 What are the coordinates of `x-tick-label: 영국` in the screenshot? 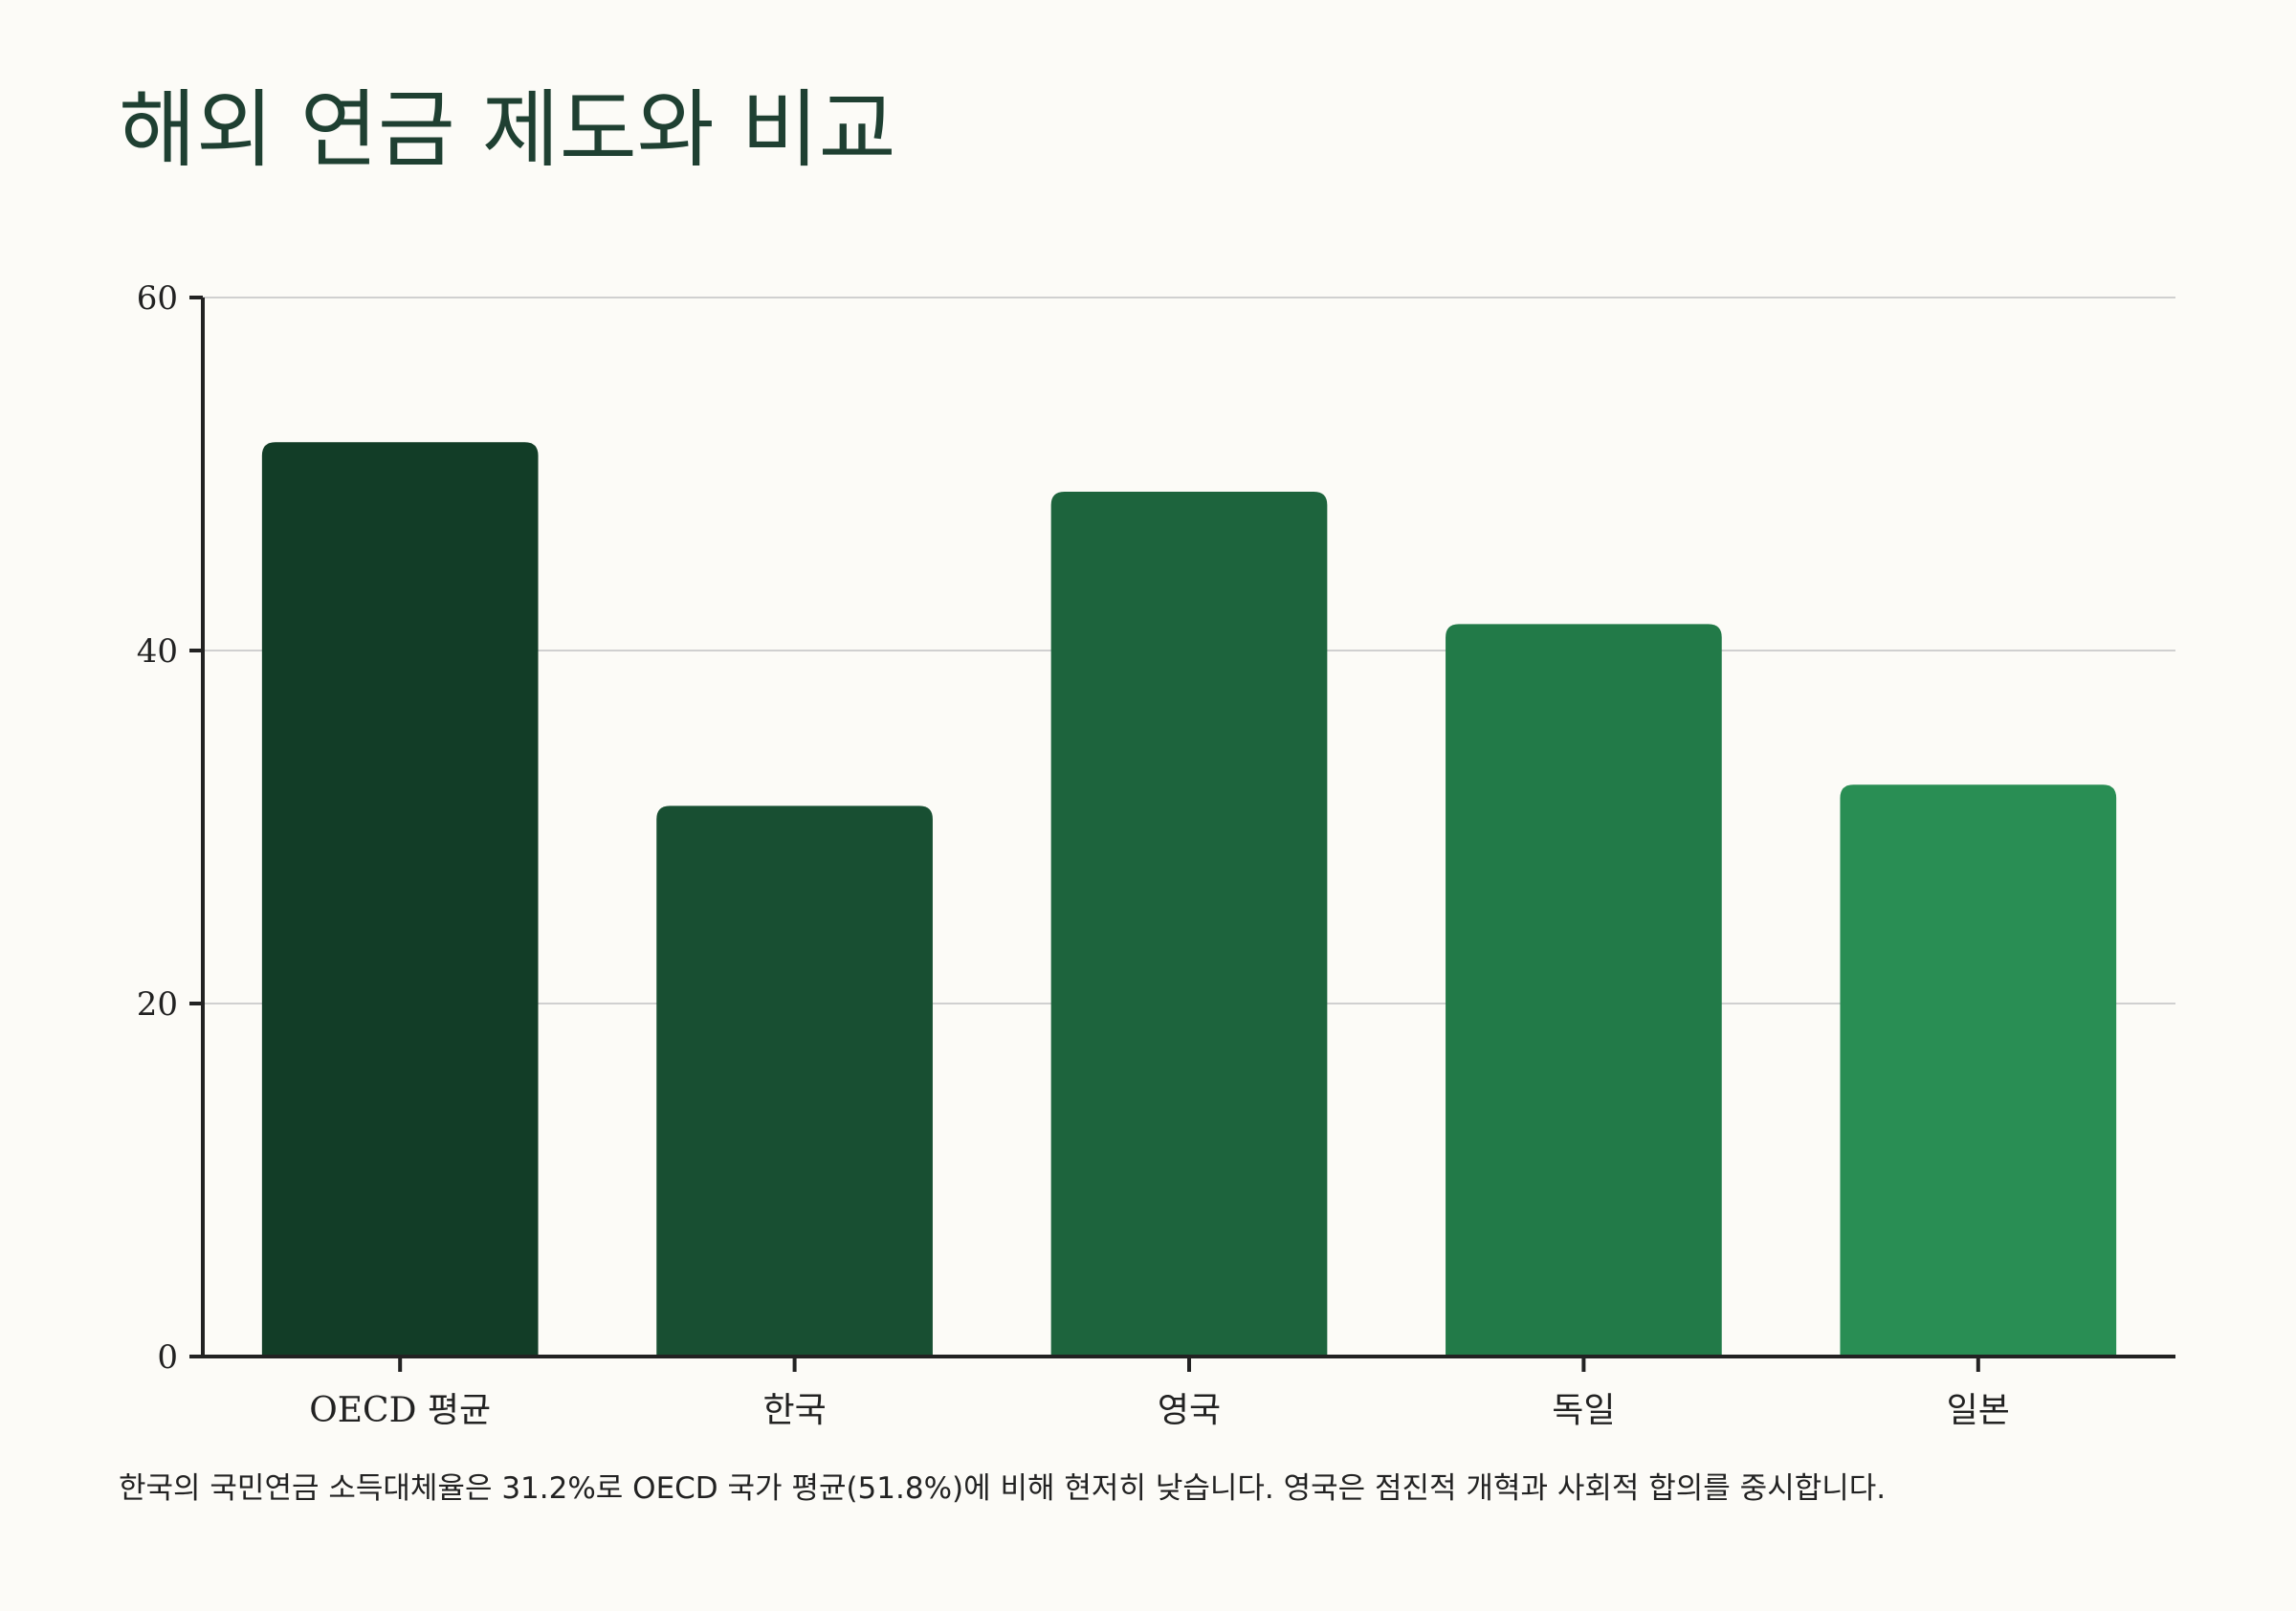 It's located at (1190, 1411).